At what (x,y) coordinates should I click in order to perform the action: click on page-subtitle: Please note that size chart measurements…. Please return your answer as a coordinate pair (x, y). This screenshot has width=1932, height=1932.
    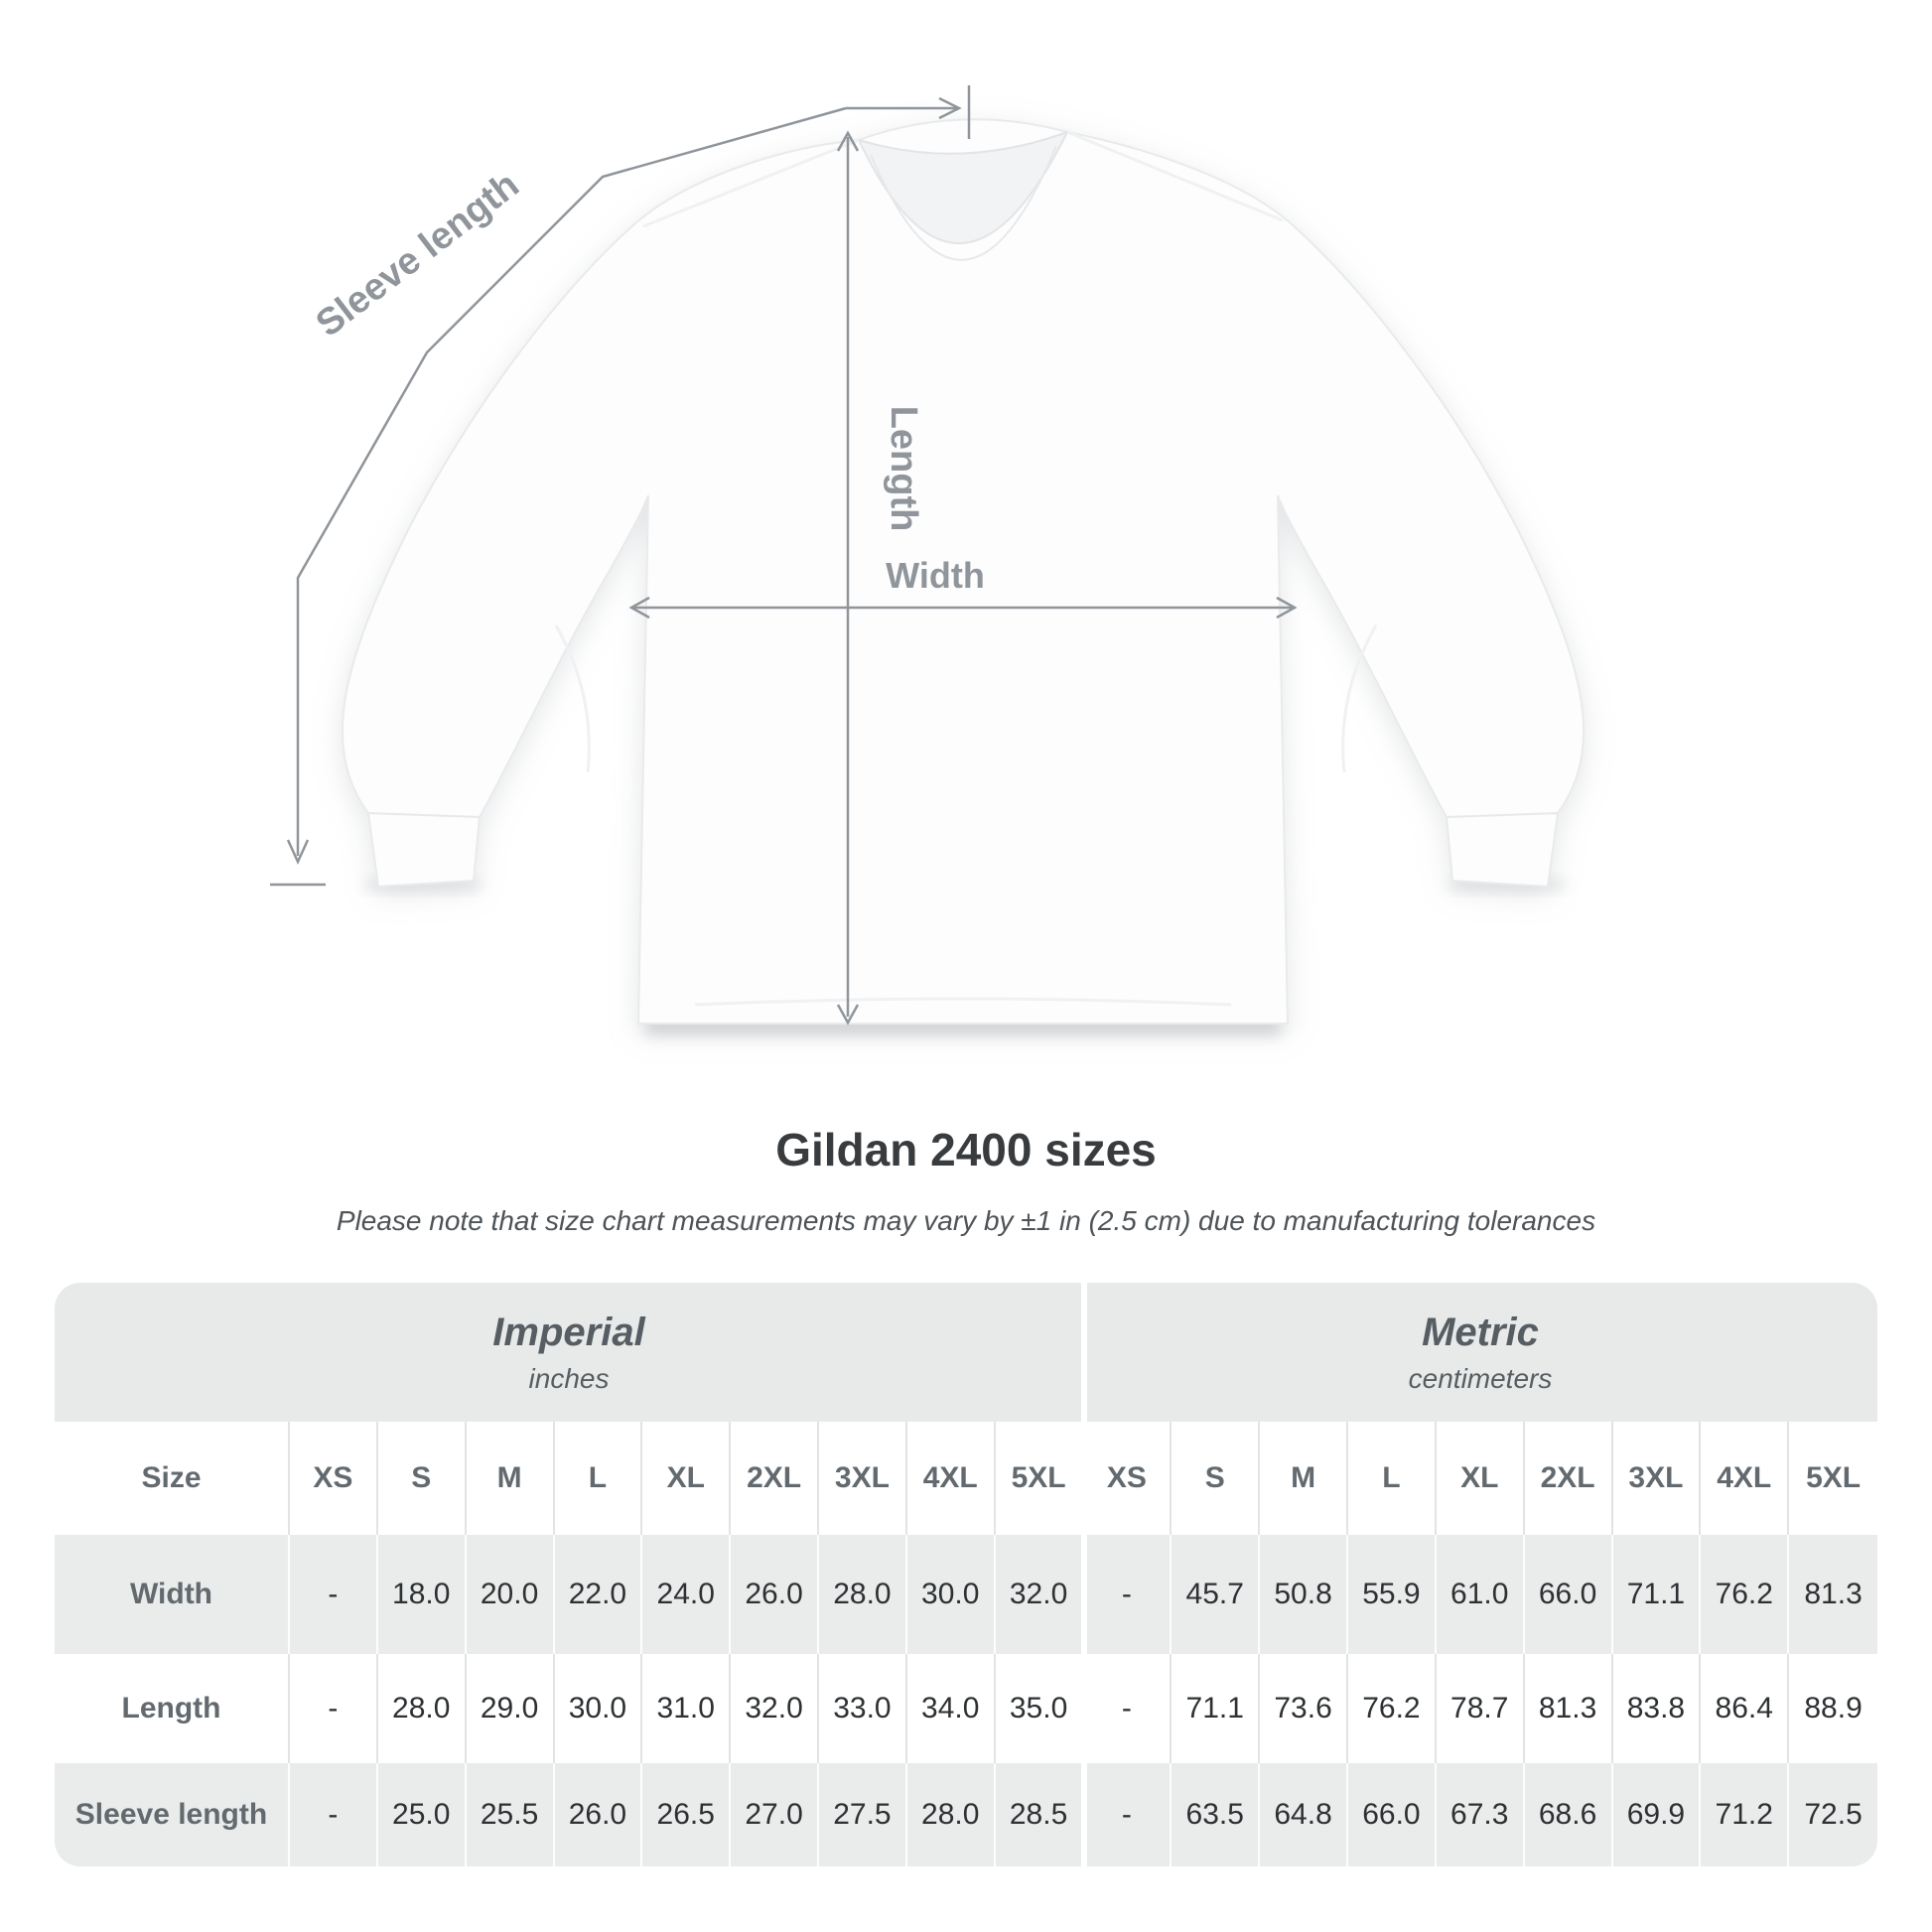
    Looking at the image, I should click on (966, 1220).